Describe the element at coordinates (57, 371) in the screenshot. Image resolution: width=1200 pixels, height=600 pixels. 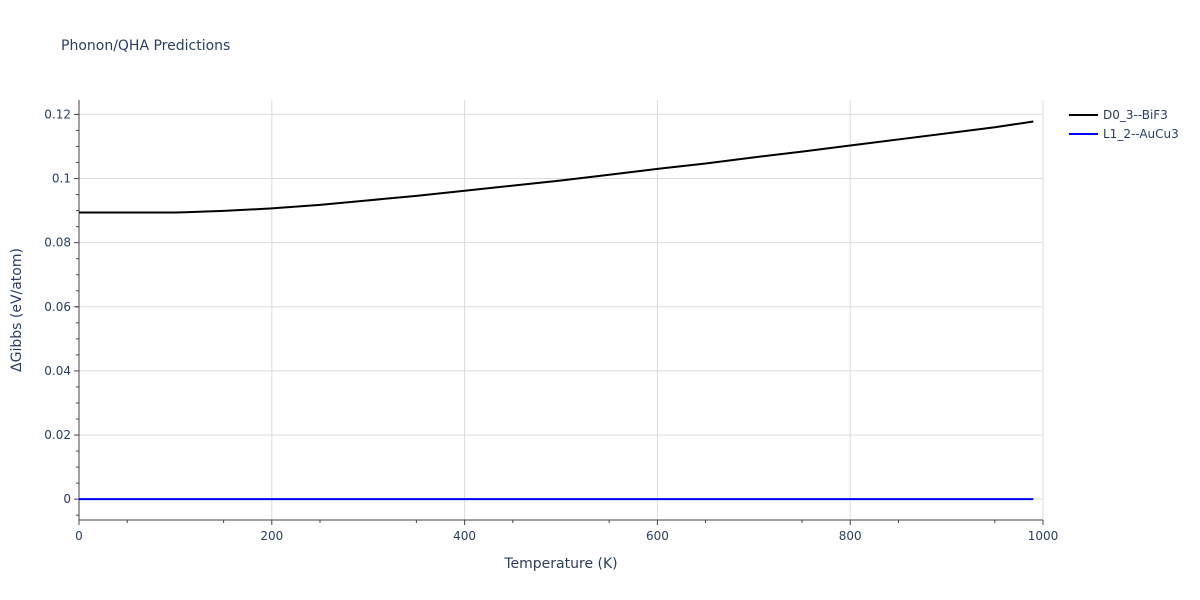
I see `y-tick-label: 0.04` at that location.